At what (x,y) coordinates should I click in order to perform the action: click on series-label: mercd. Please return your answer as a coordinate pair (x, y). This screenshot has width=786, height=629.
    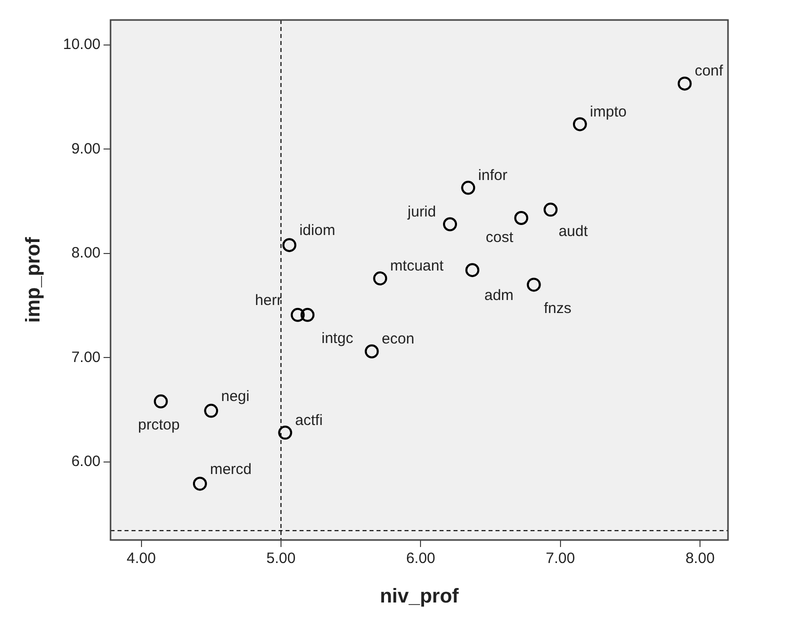
    Looking at the image, I should click on (231, 469).